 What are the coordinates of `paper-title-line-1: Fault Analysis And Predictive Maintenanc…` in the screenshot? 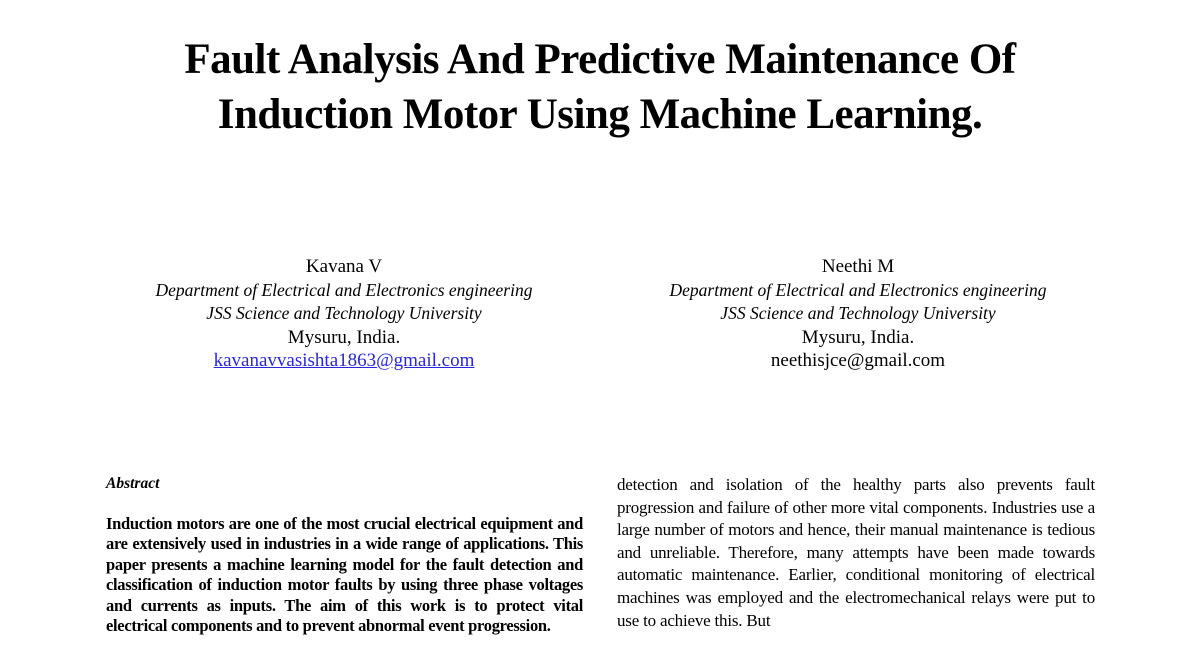 It's located at (600, 59).